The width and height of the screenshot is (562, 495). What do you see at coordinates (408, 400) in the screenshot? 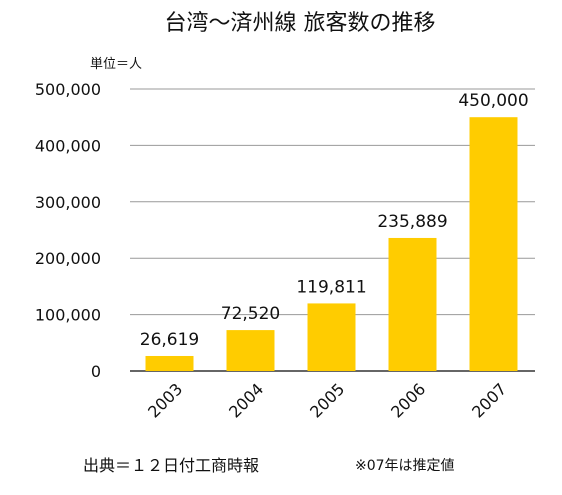
I see `x-tick-label: 2006` at bounding box center [408, 400].